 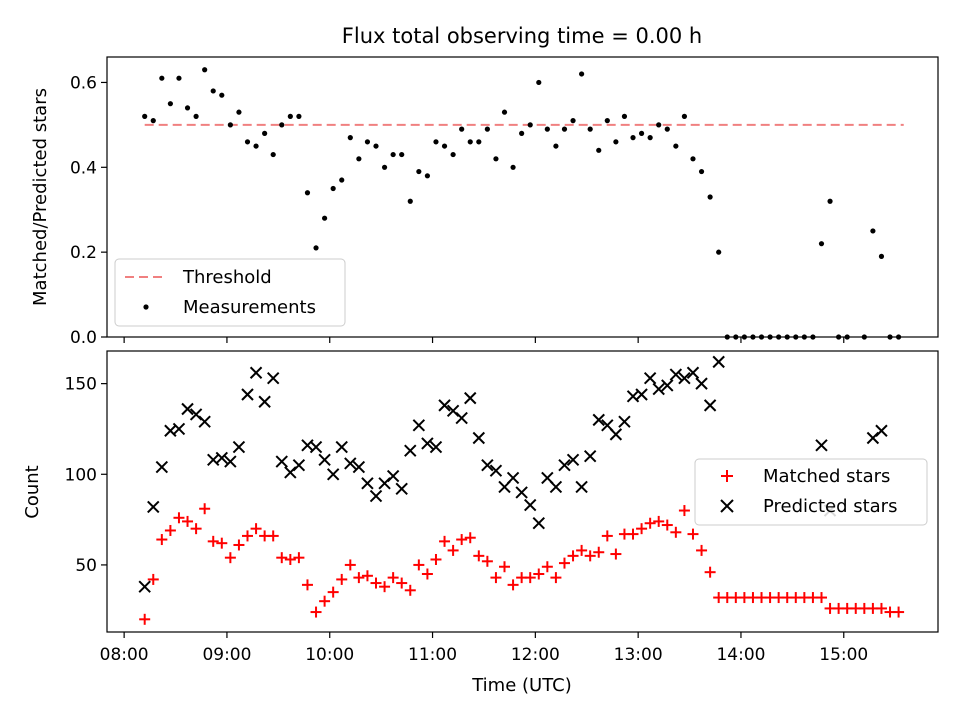 What do you see at coordinates (727, 476) in the screenshot?
I see `matched-stars-legend-icon` at bounding box center [727, 476].